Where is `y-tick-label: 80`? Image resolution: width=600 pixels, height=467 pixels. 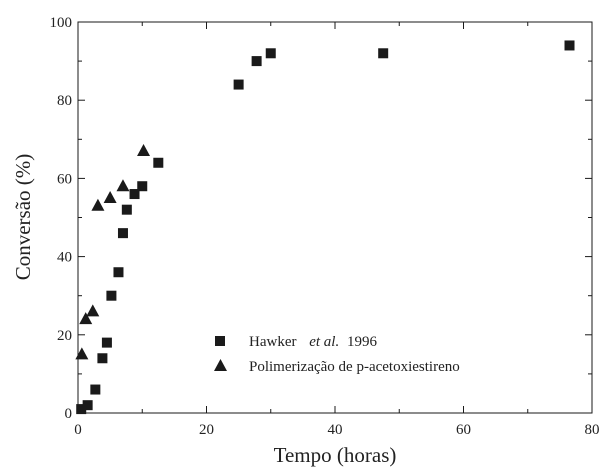
y-tick-label: 80 is located at coordinates (64, 101).